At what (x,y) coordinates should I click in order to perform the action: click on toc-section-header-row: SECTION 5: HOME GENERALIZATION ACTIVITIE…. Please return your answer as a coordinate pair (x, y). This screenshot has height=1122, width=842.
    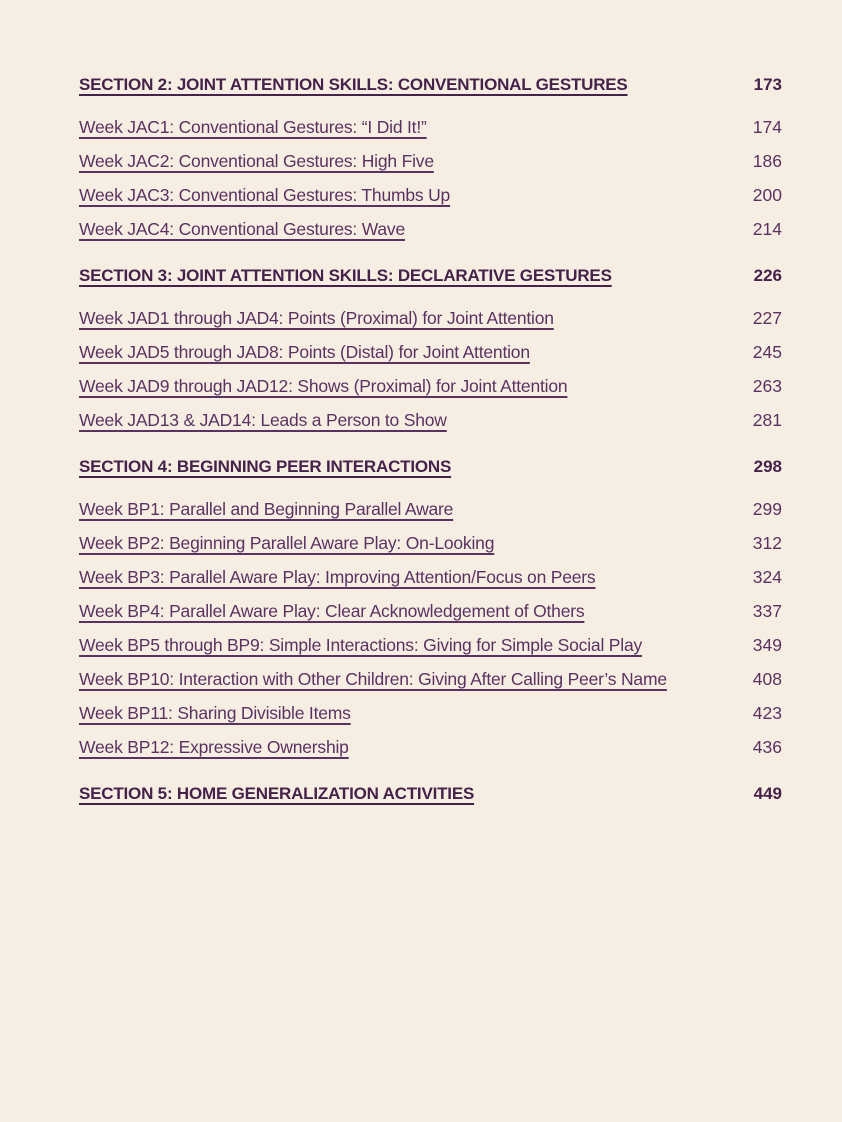
    Looking at the image, I should click on (430, 794).